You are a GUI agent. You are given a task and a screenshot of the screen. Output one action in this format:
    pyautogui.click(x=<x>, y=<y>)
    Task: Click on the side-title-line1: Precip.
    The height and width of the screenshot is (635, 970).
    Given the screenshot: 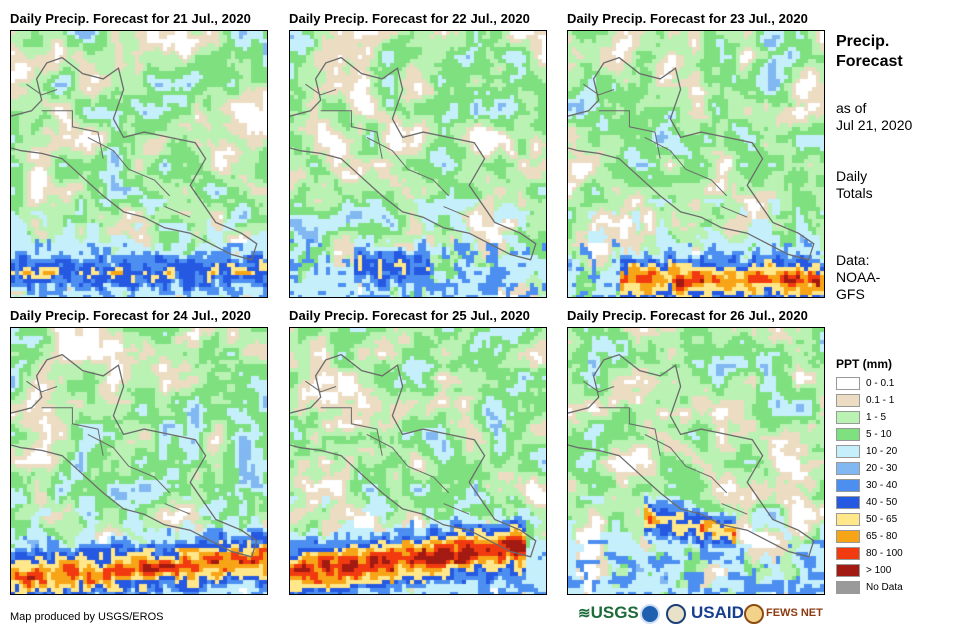 What is the action you would take?
    pyautogui.click(x=863, y=41)
    